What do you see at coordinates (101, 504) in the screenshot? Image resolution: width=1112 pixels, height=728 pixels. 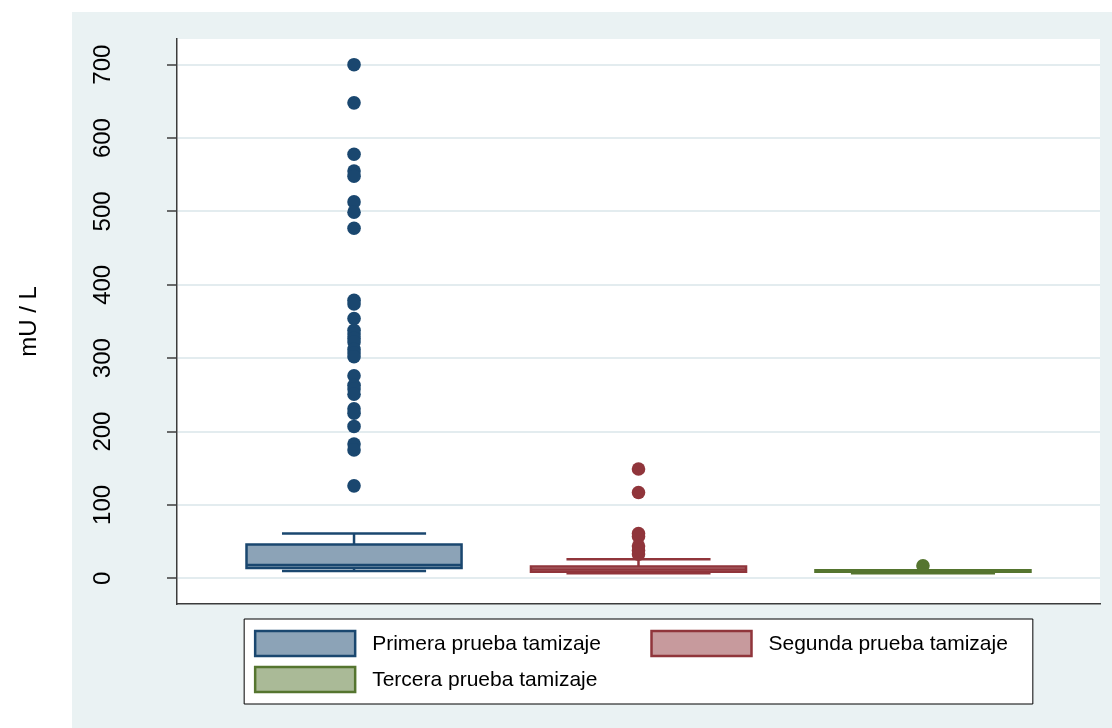 I see `y-tick-label: 100` at bounding box center [101, 504].